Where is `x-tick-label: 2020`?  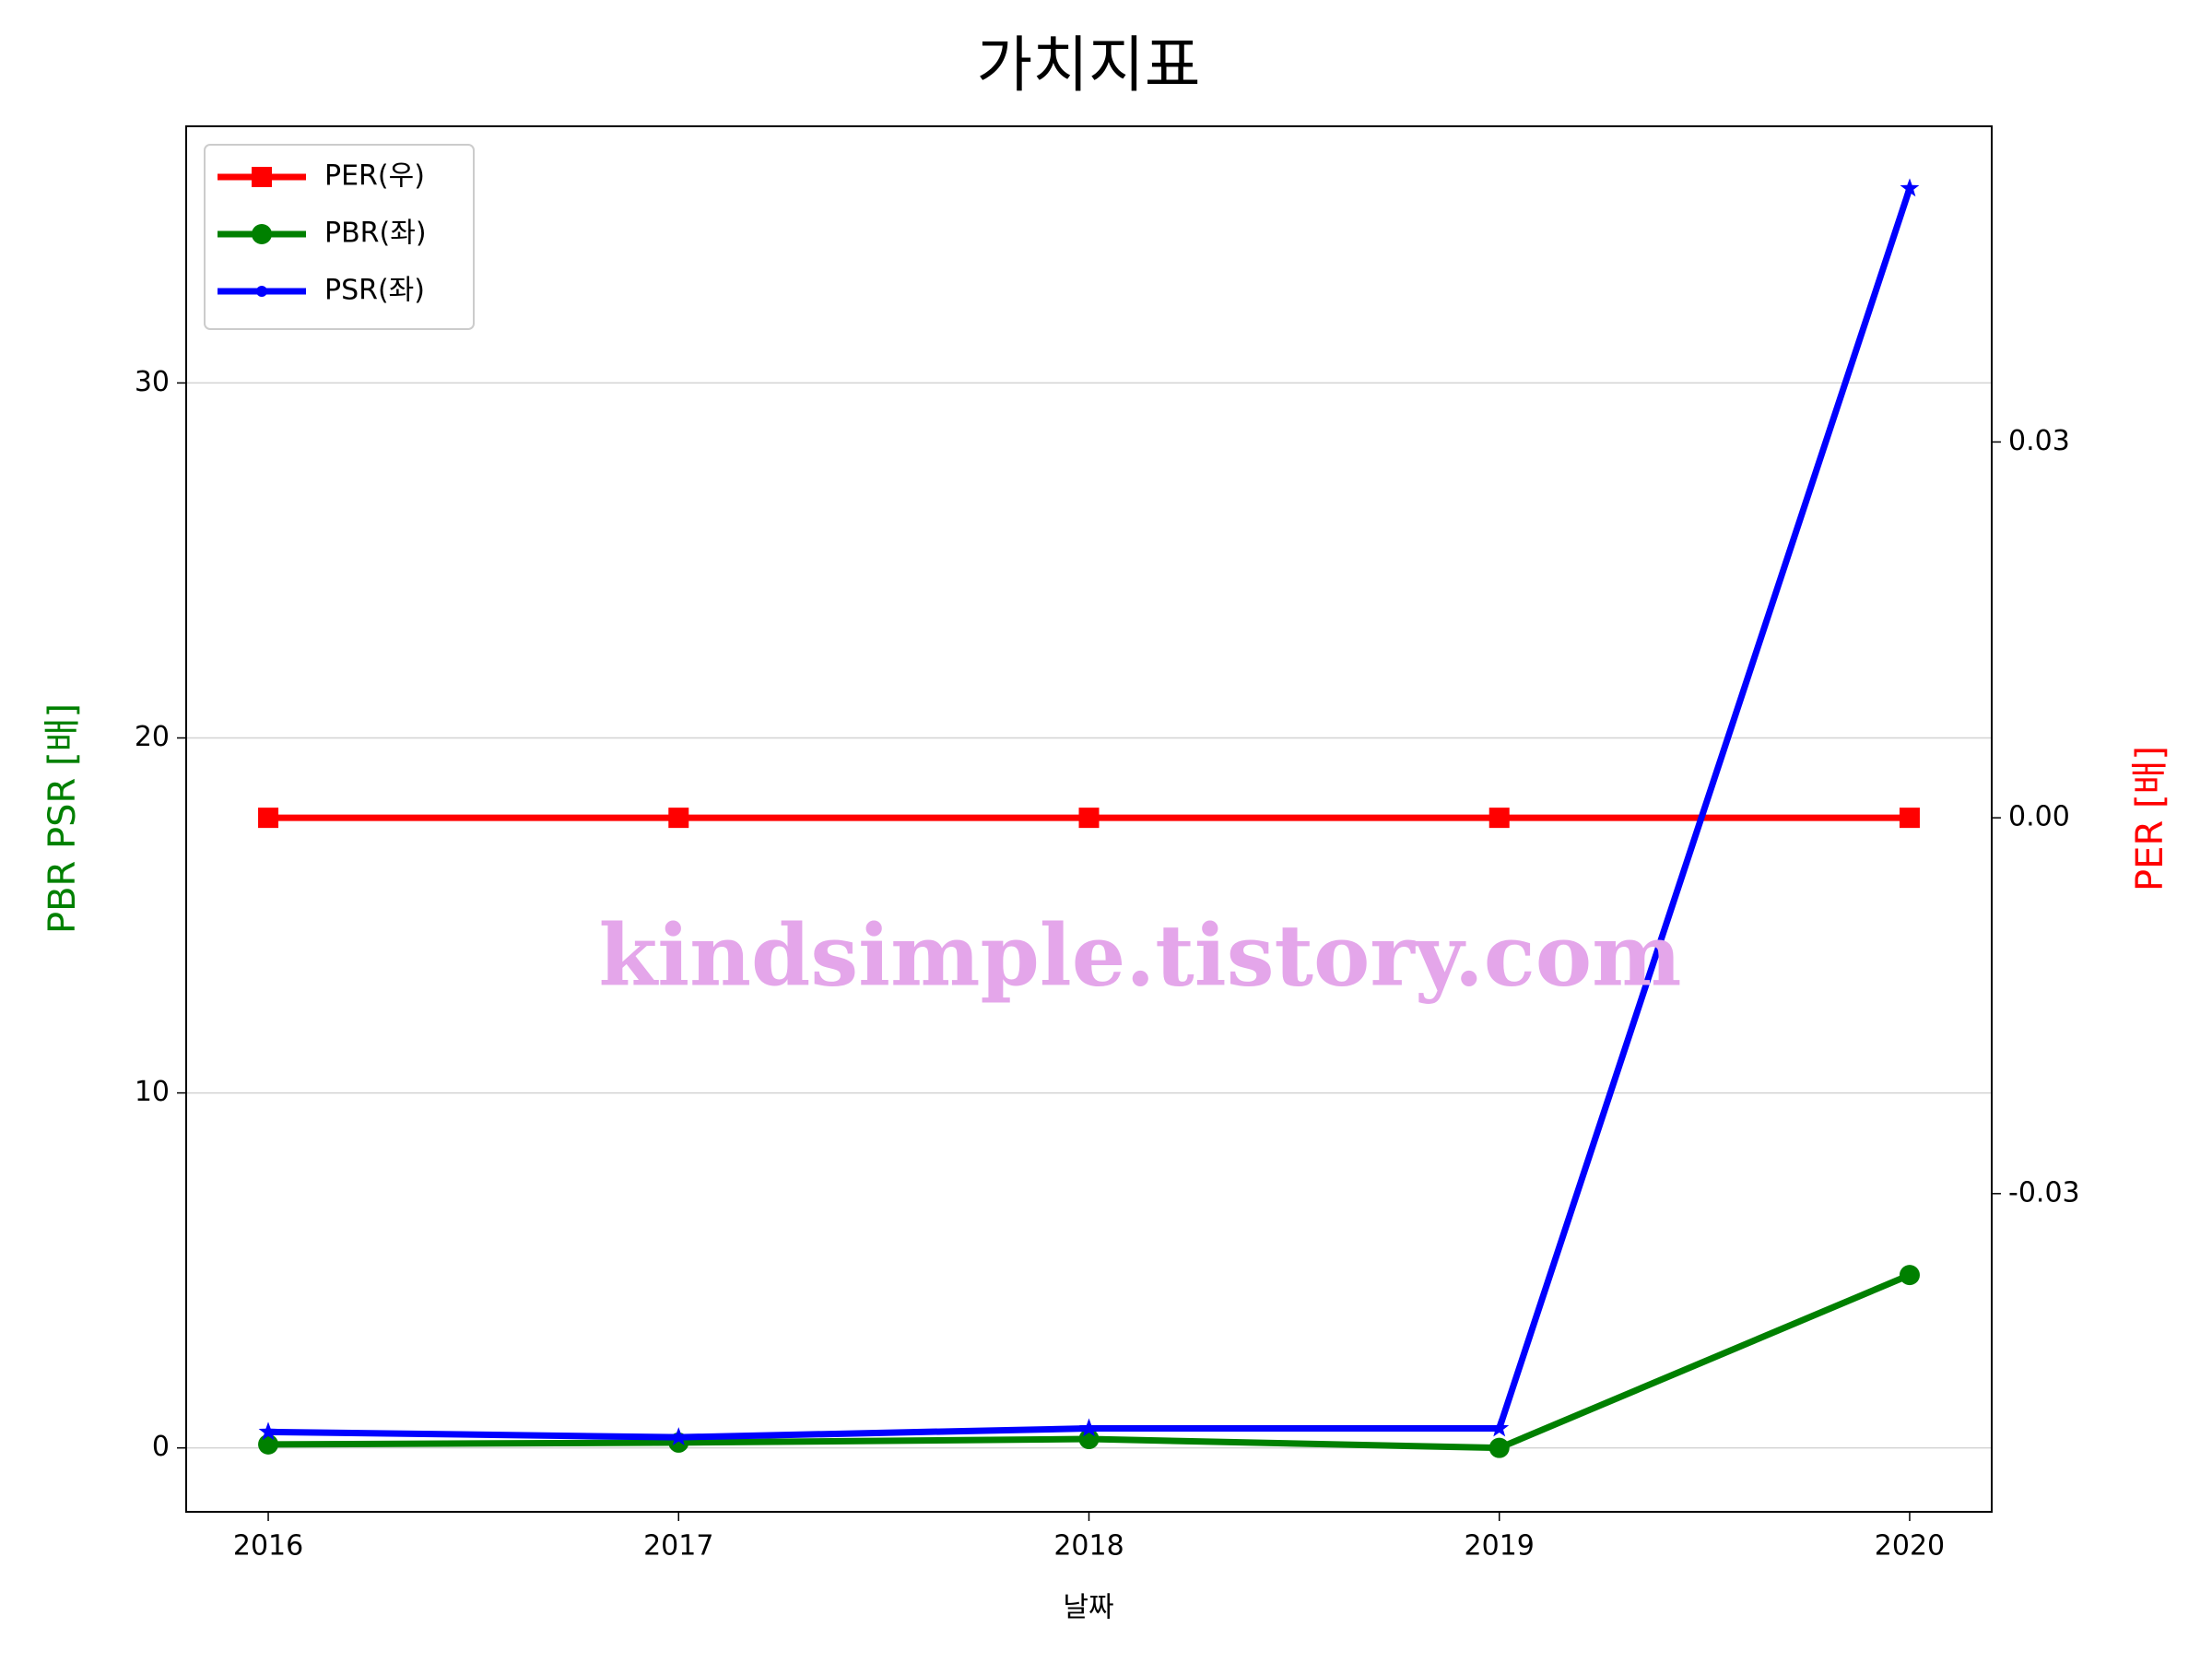
x-tick-label: 2020 is located at coordinates (1910, 1546).